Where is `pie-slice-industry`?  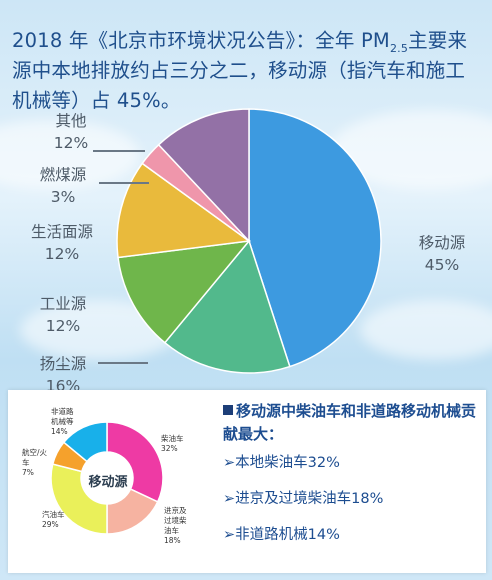
pie-slice-industry is located at coordinates (184, 292).